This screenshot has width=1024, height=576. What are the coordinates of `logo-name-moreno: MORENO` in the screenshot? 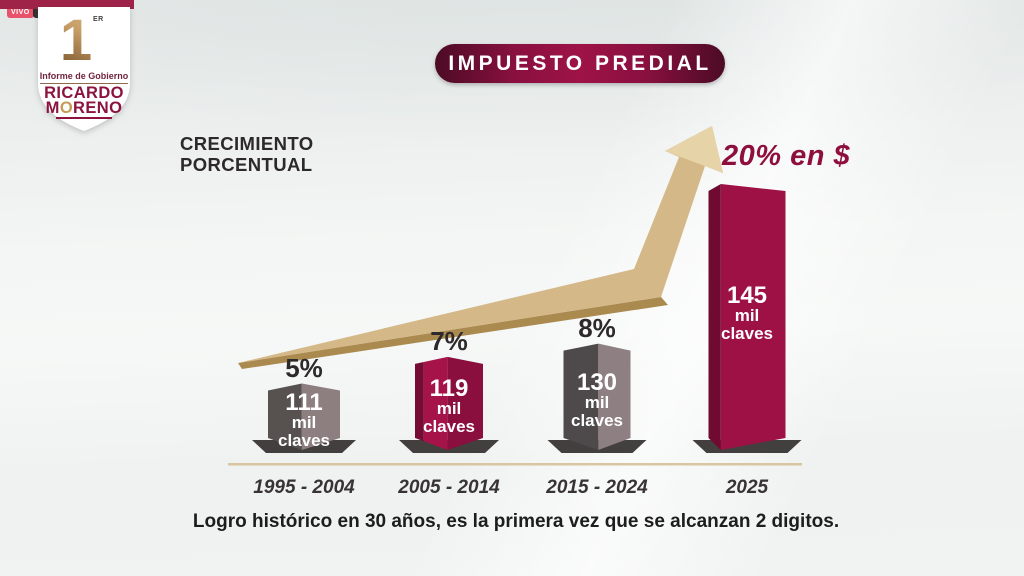 It's located at (84, 108).